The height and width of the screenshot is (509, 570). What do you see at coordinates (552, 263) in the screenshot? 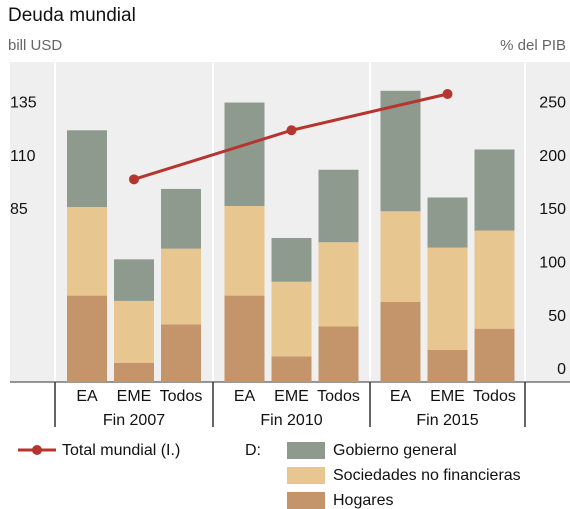
I see `y2-tick-label: 100` at bounding box center [552, 263].